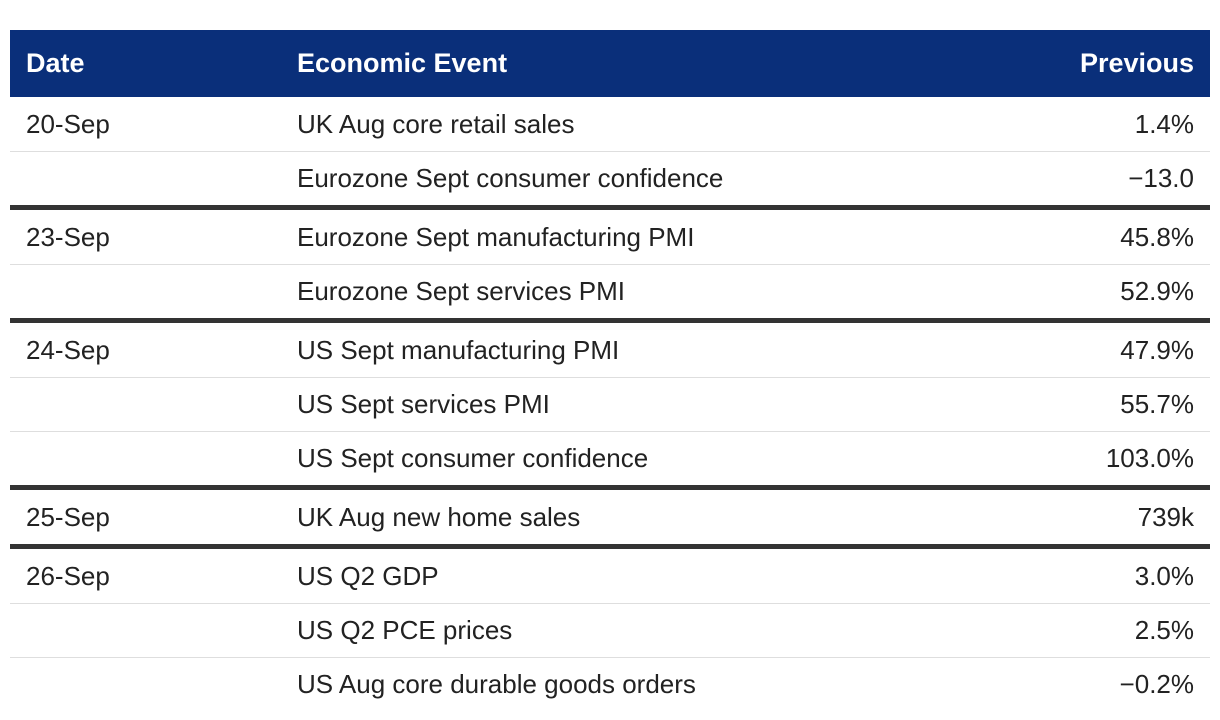 Image resolution: width=1220 pixels, height=720 pixels. What do you see at coordinates (1165, 516) in the screenshot?
I see `row-previous: 739k` at bounding box center [1165, 516].